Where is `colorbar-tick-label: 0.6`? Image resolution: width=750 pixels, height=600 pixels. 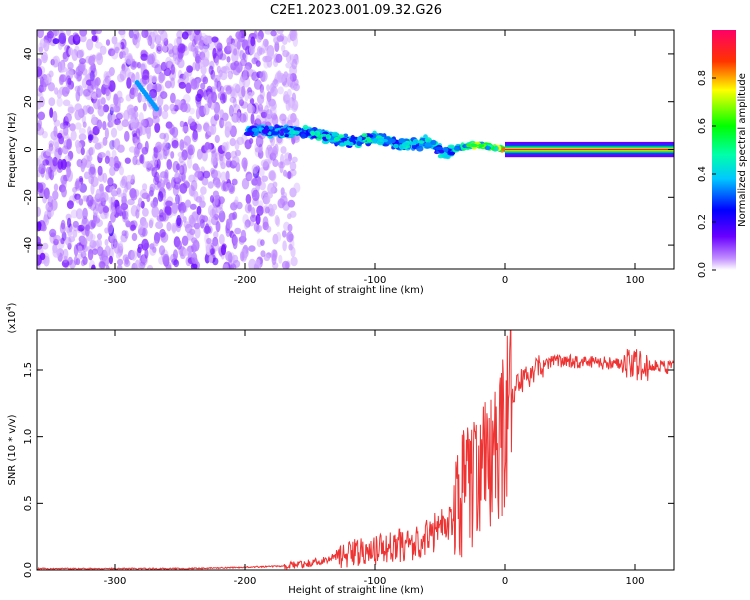 colorbar-tick-label: 0.6 is located at coordinates (702, 126).